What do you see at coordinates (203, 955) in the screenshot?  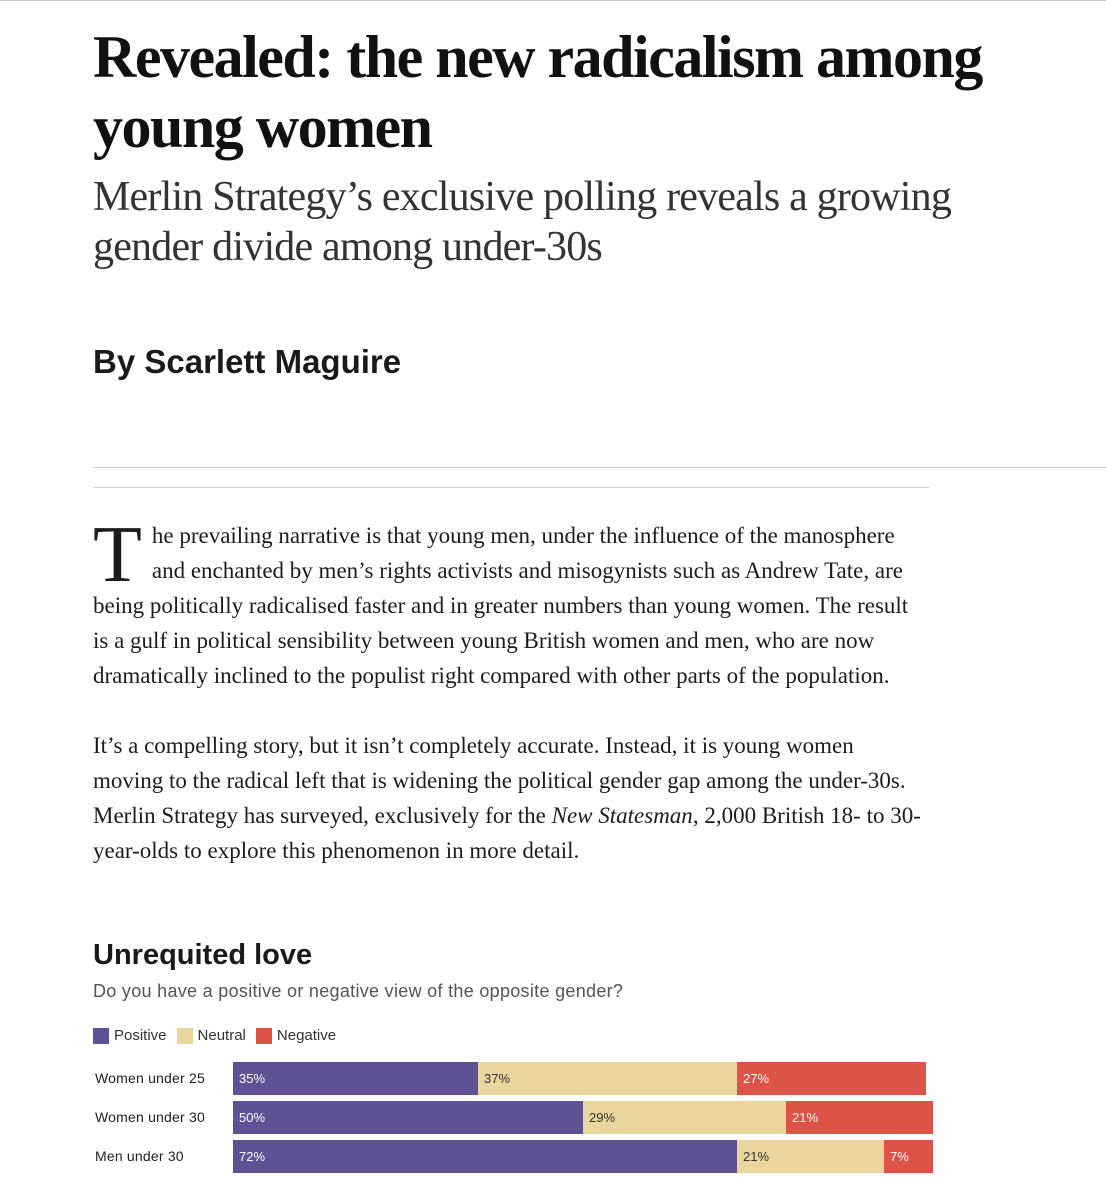 I see `chart-title: Unrequited love` at bounding box center [203, 955].